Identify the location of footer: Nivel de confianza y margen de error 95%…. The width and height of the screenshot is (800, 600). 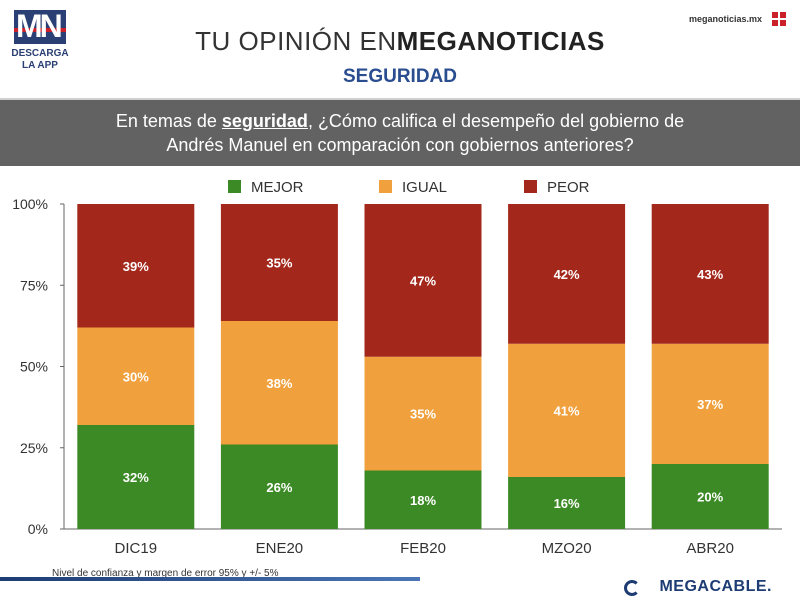
(400, 584).